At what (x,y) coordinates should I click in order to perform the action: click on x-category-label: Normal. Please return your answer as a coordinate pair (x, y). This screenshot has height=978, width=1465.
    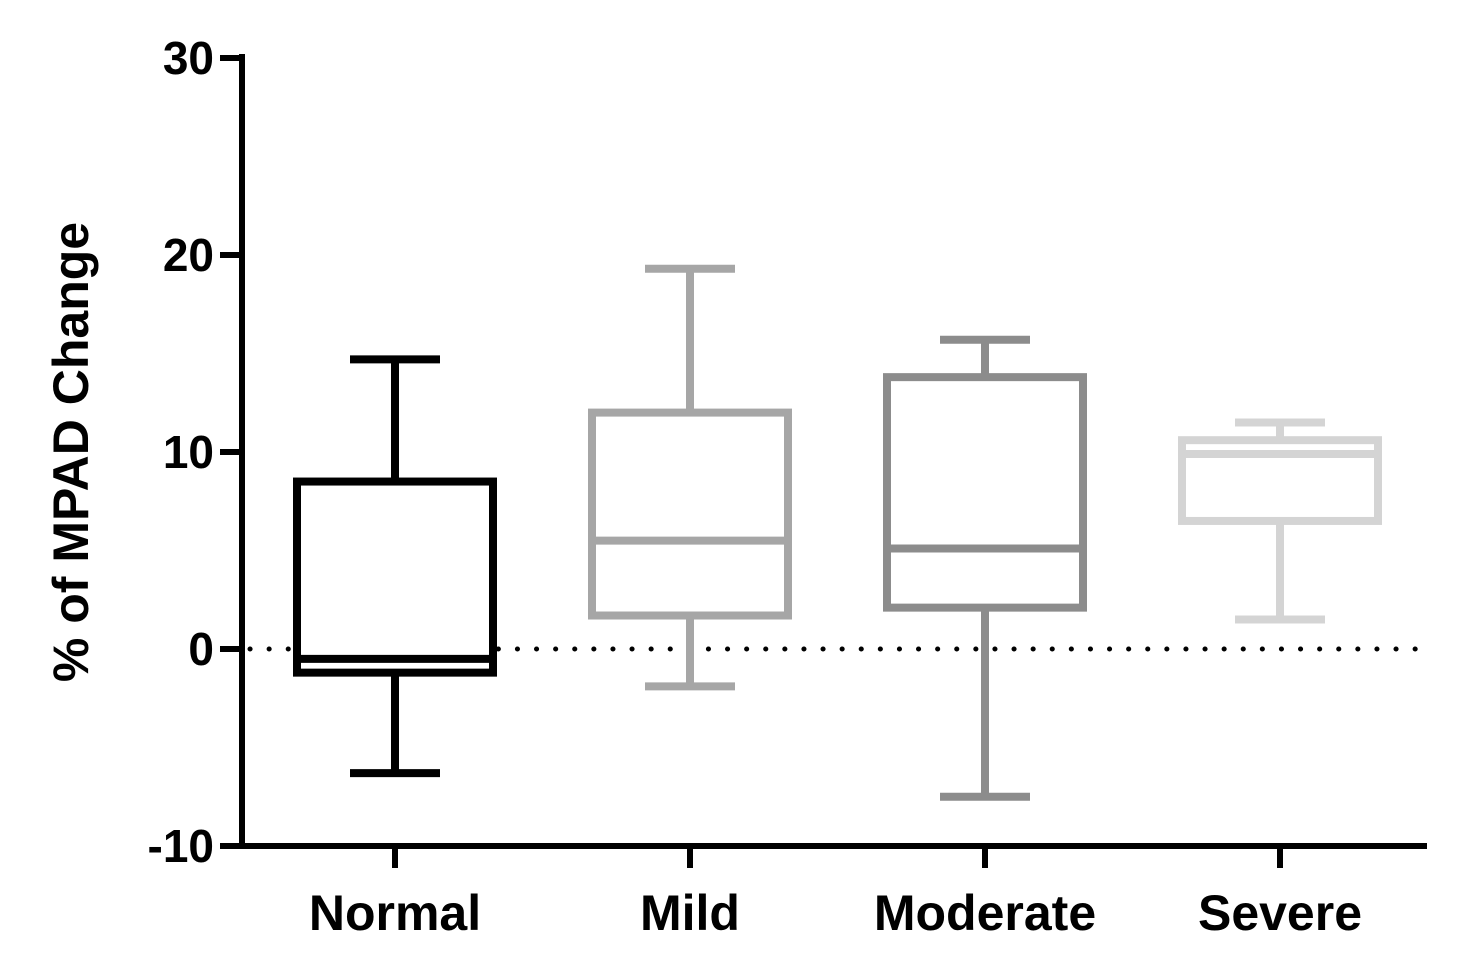
    Looking at the image, I should click on (395, 913).